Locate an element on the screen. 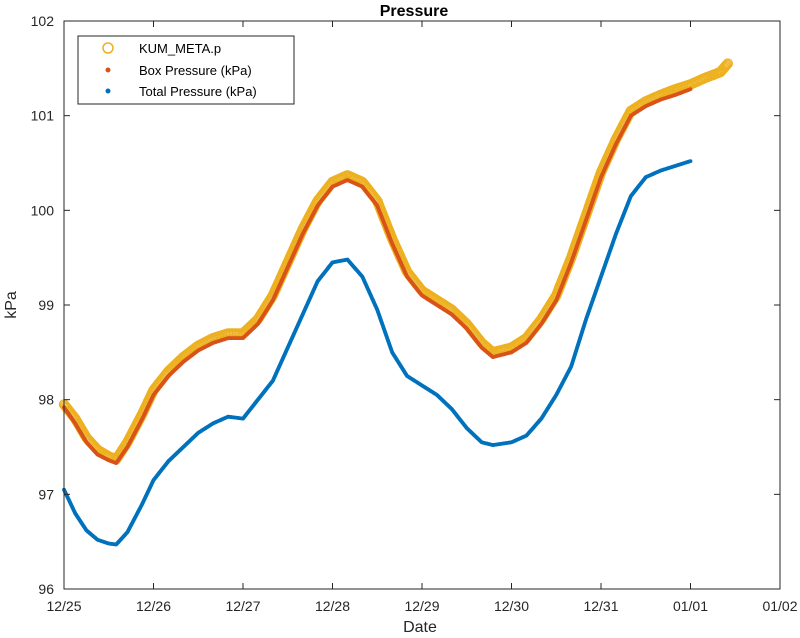 This screenshot has width=800, height=638. x-tick-label: 12/26 is located at coordinates (153, 606).